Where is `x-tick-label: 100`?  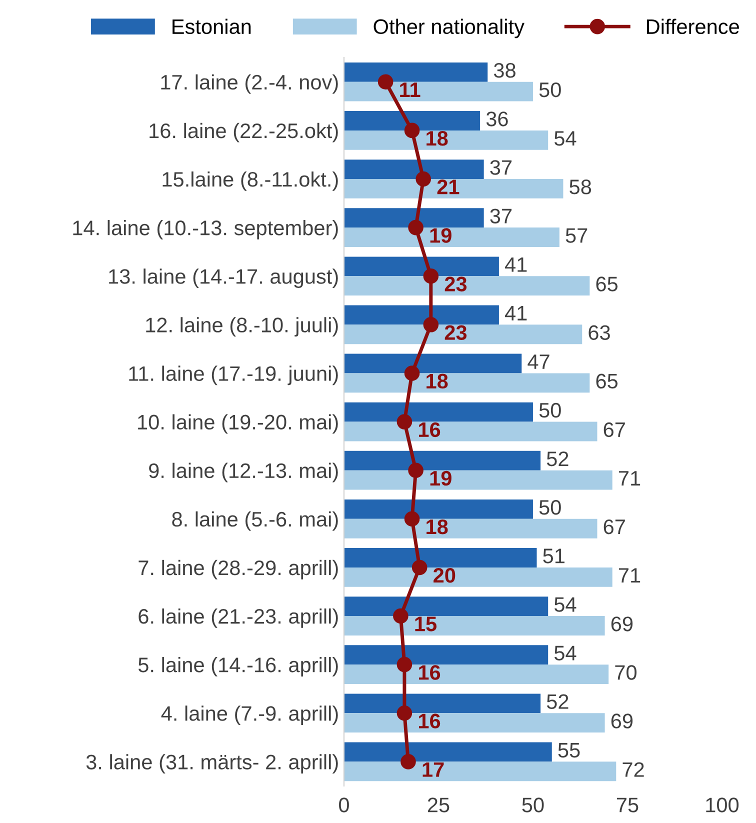
x-tick-label: 100 is located at coordinates (722, 805).